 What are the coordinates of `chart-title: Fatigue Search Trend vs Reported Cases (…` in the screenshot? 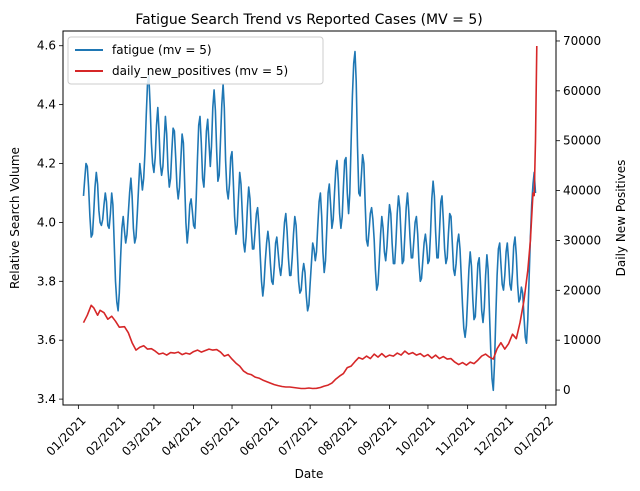 It's located at (308, 20).